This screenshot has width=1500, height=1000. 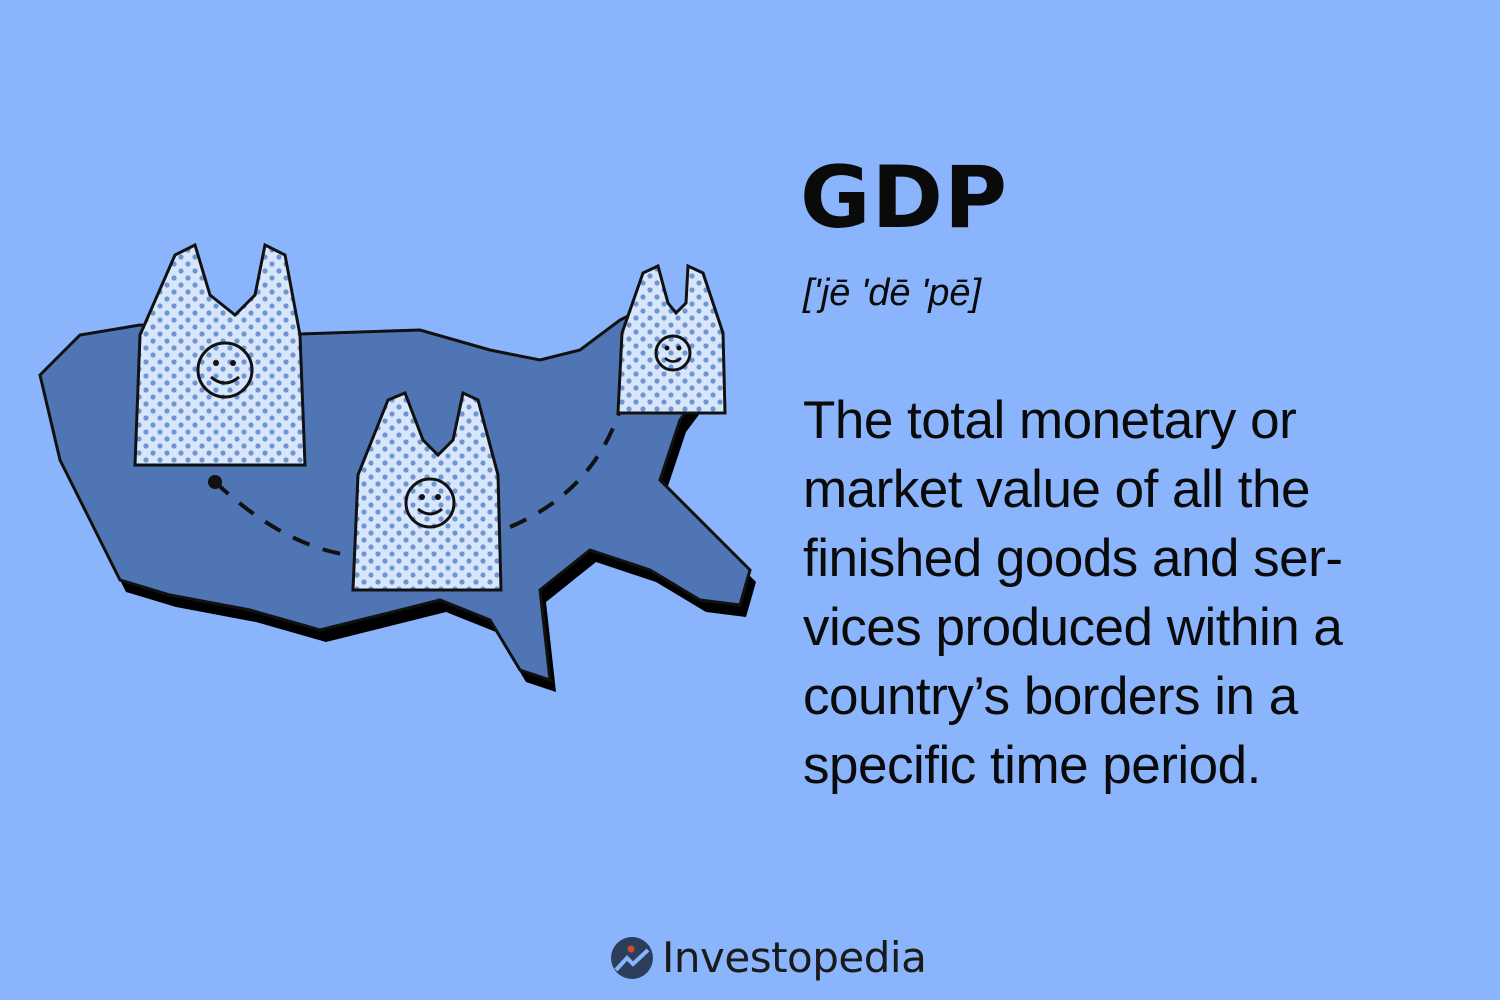 What do you see at coordinates (1050, 420) in the screenshot?
I see `definition-line: The total monetary or` at bounding box center [1050, 420].